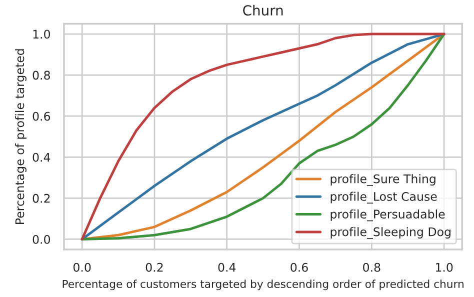  I want to click on legend-label: profile_Persuadable, so click(387, 215).